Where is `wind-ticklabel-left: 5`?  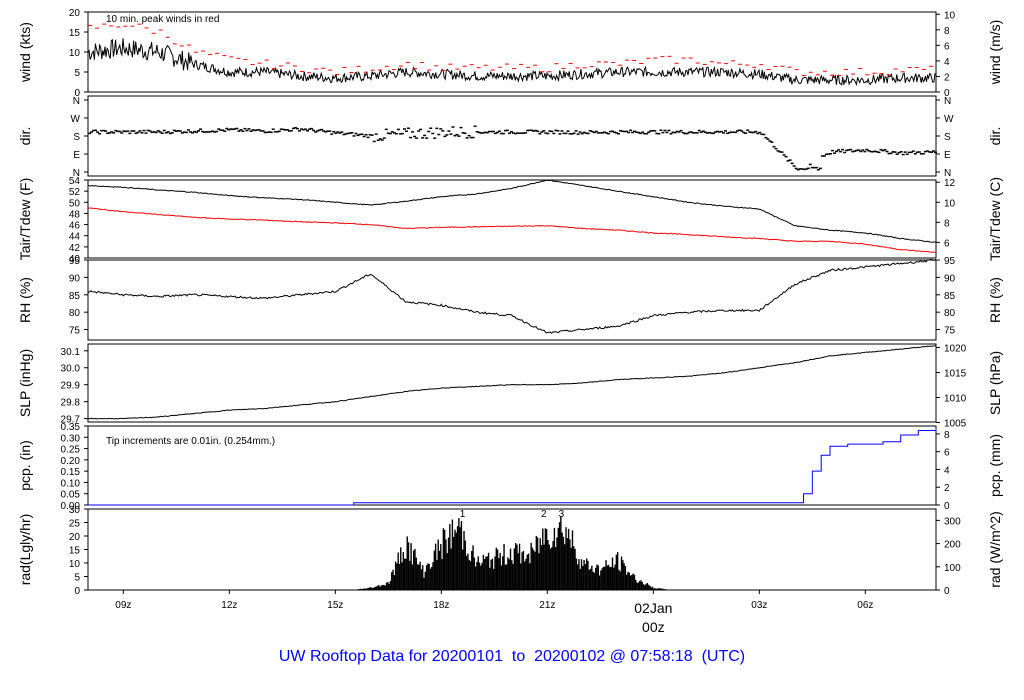
wind-ticklabel-left: 5 is located at coordinates (77, 73).